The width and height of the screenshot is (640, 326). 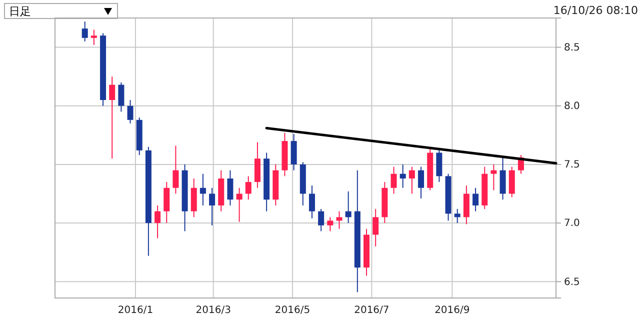 I want to click on text: 16/10/26 08:10, so click(x=595, y=10).